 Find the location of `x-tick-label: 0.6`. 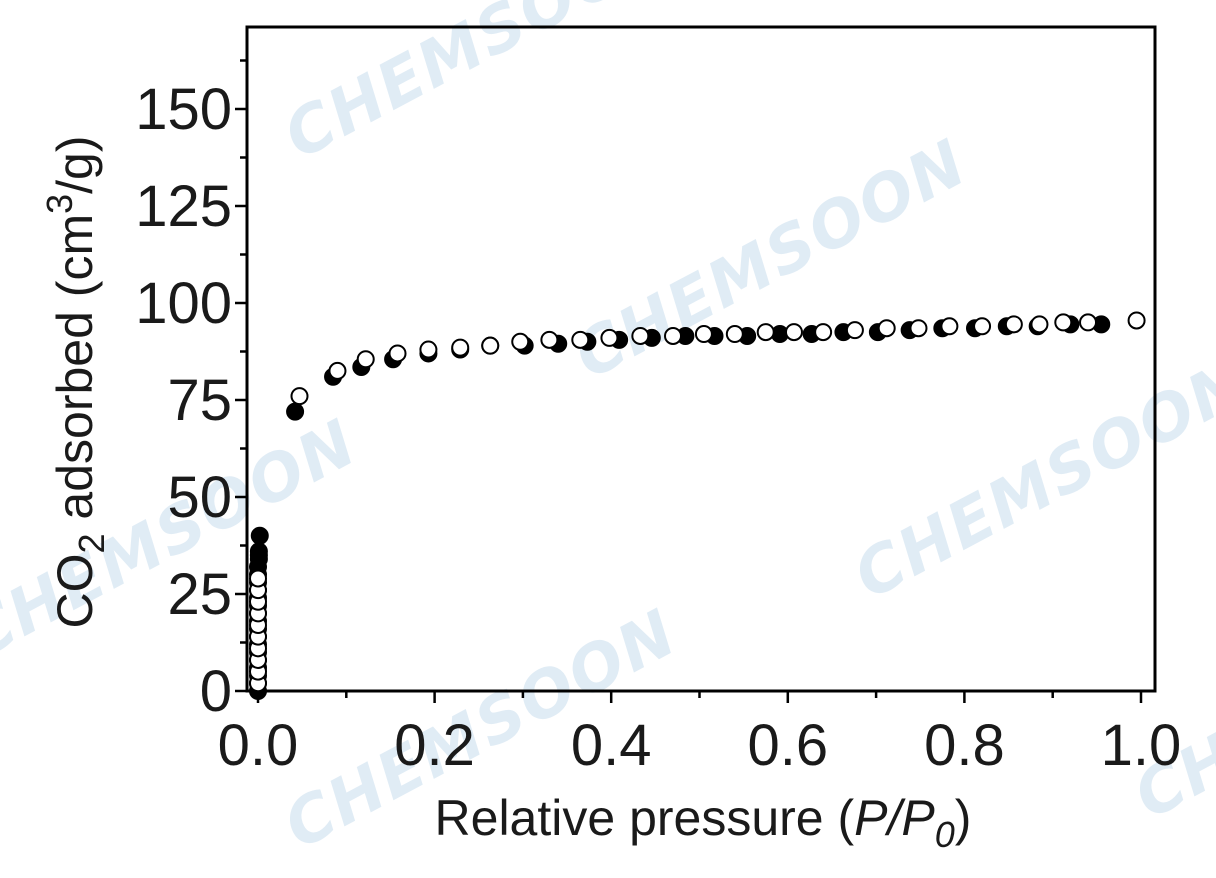

x-tick-label: 0.6 is located at coordinates (787, 745).